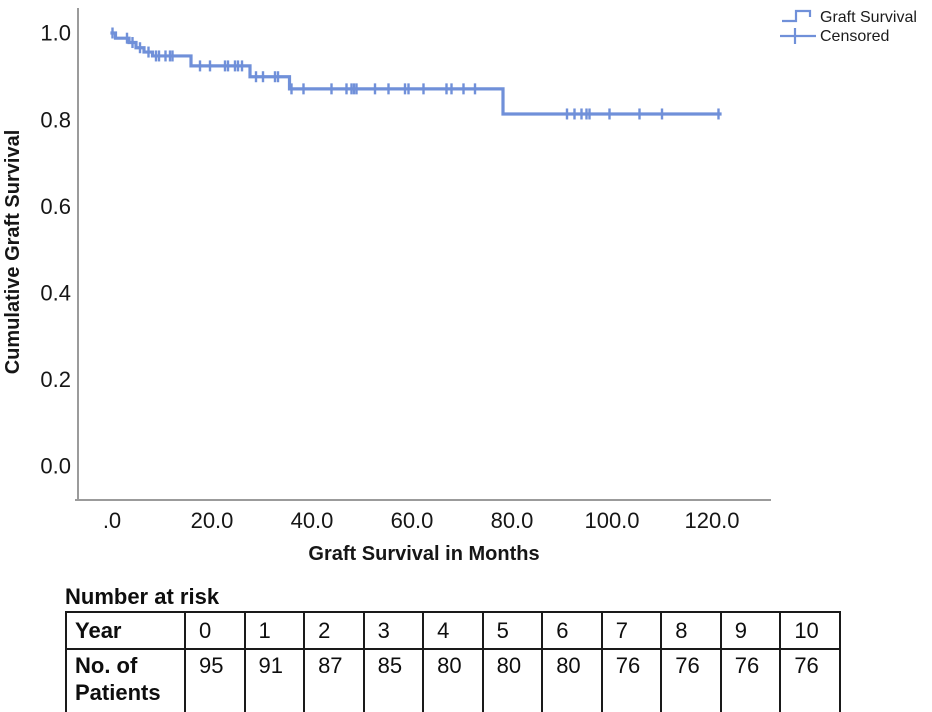 The height and width of the screenshot is (712, 932). What do you see at coordinates (631, 630) in the screenshot?
I see `year-cell: 7` at bounding box center [631, 630].